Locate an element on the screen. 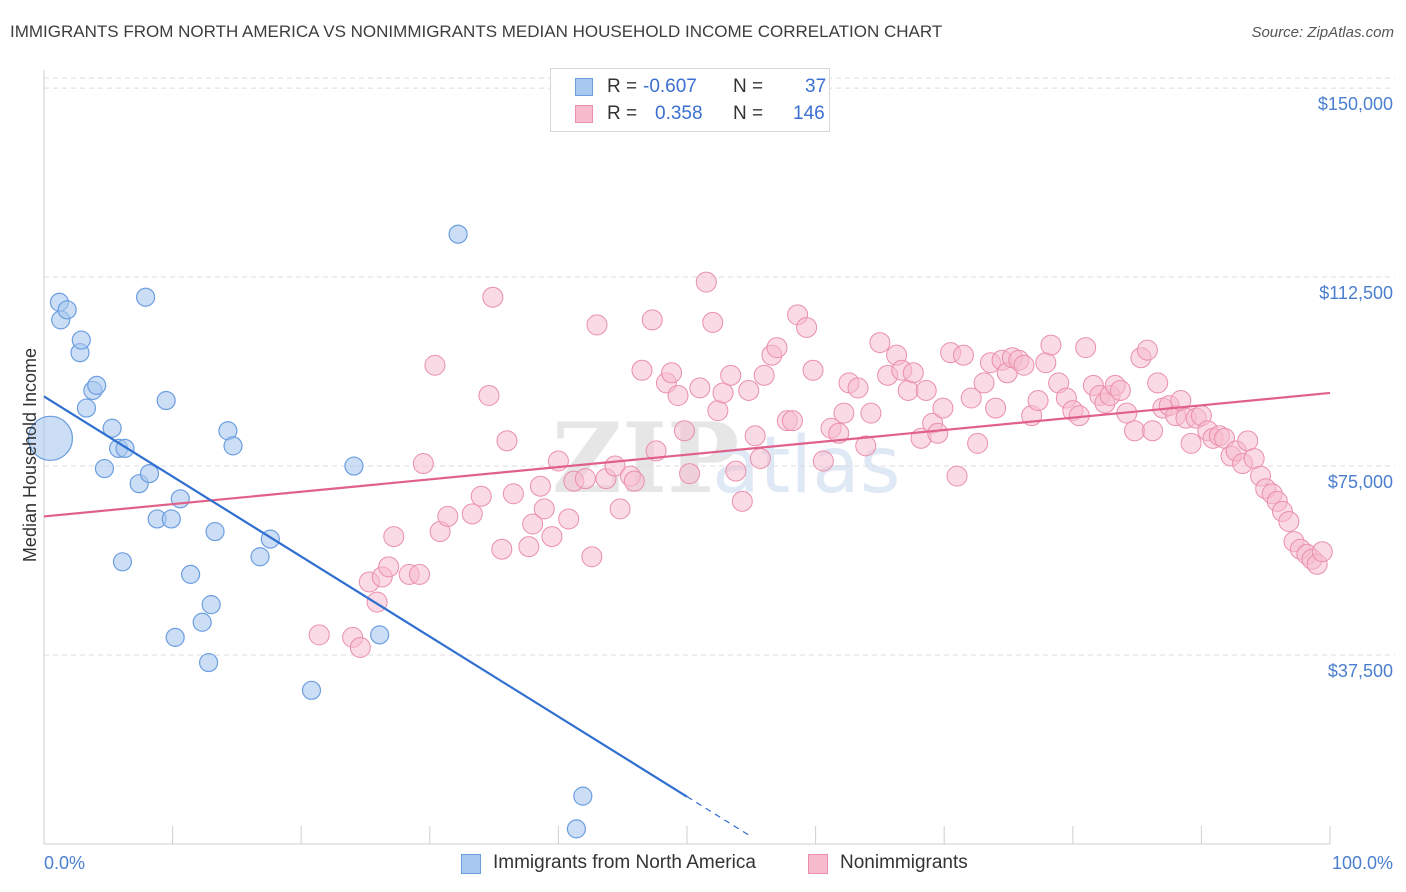 The width and height of the screenshot is (1406, 892). immigrants-legend-swatch is located at coordinates (471, 864).